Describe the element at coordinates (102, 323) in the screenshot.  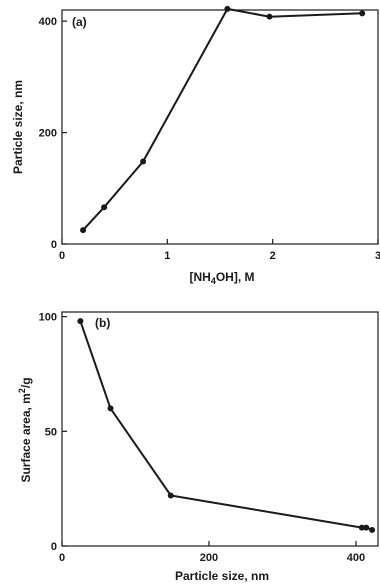
I see `panel-label-b: (b)` at that location.